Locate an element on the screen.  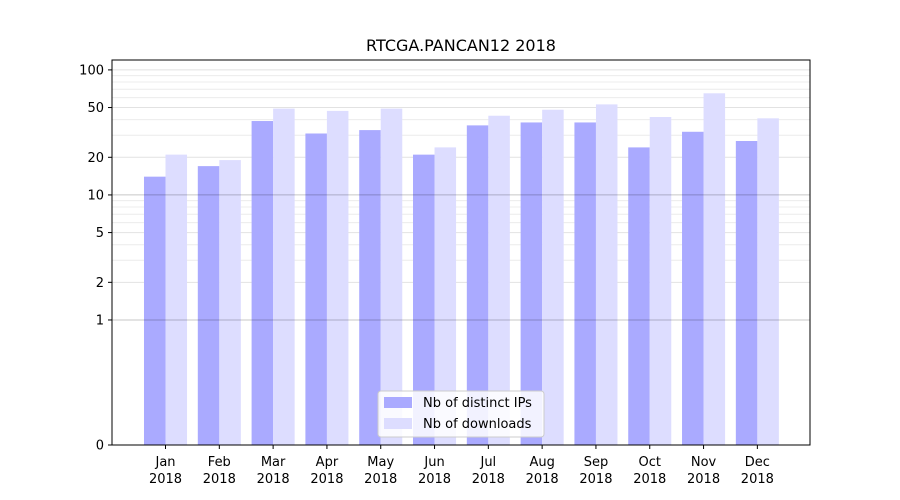
bar-downloads-feb is located at coordinates (230, 302).